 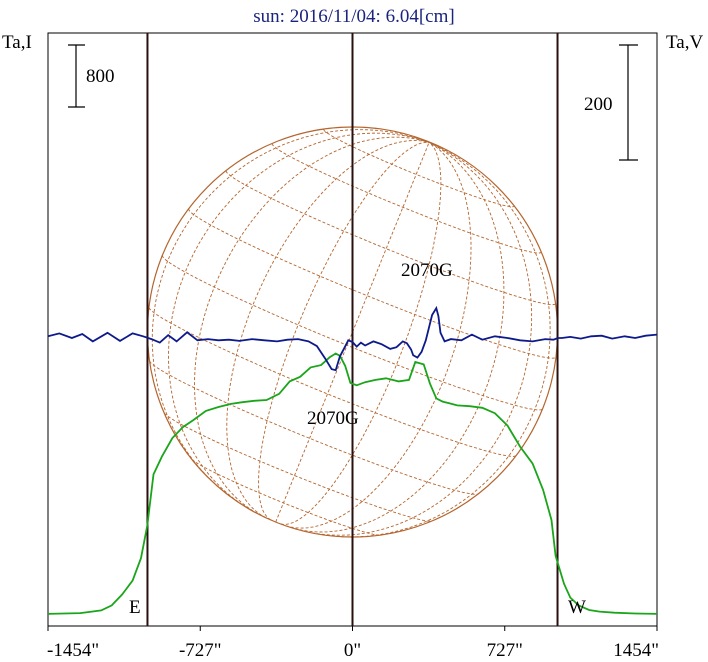 I want to click on series-line-polarization, so click(x=352, y=338).